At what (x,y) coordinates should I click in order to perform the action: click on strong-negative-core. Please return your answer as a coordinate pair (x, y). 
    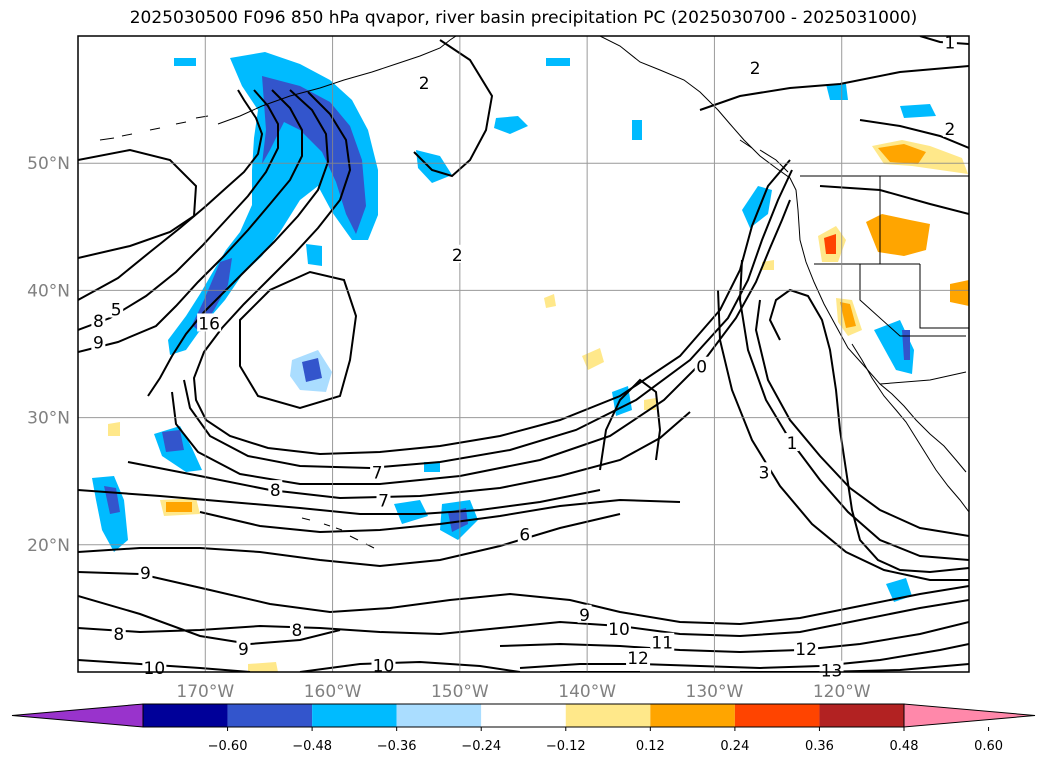
    Looking at the image, I should click on (314, 155).